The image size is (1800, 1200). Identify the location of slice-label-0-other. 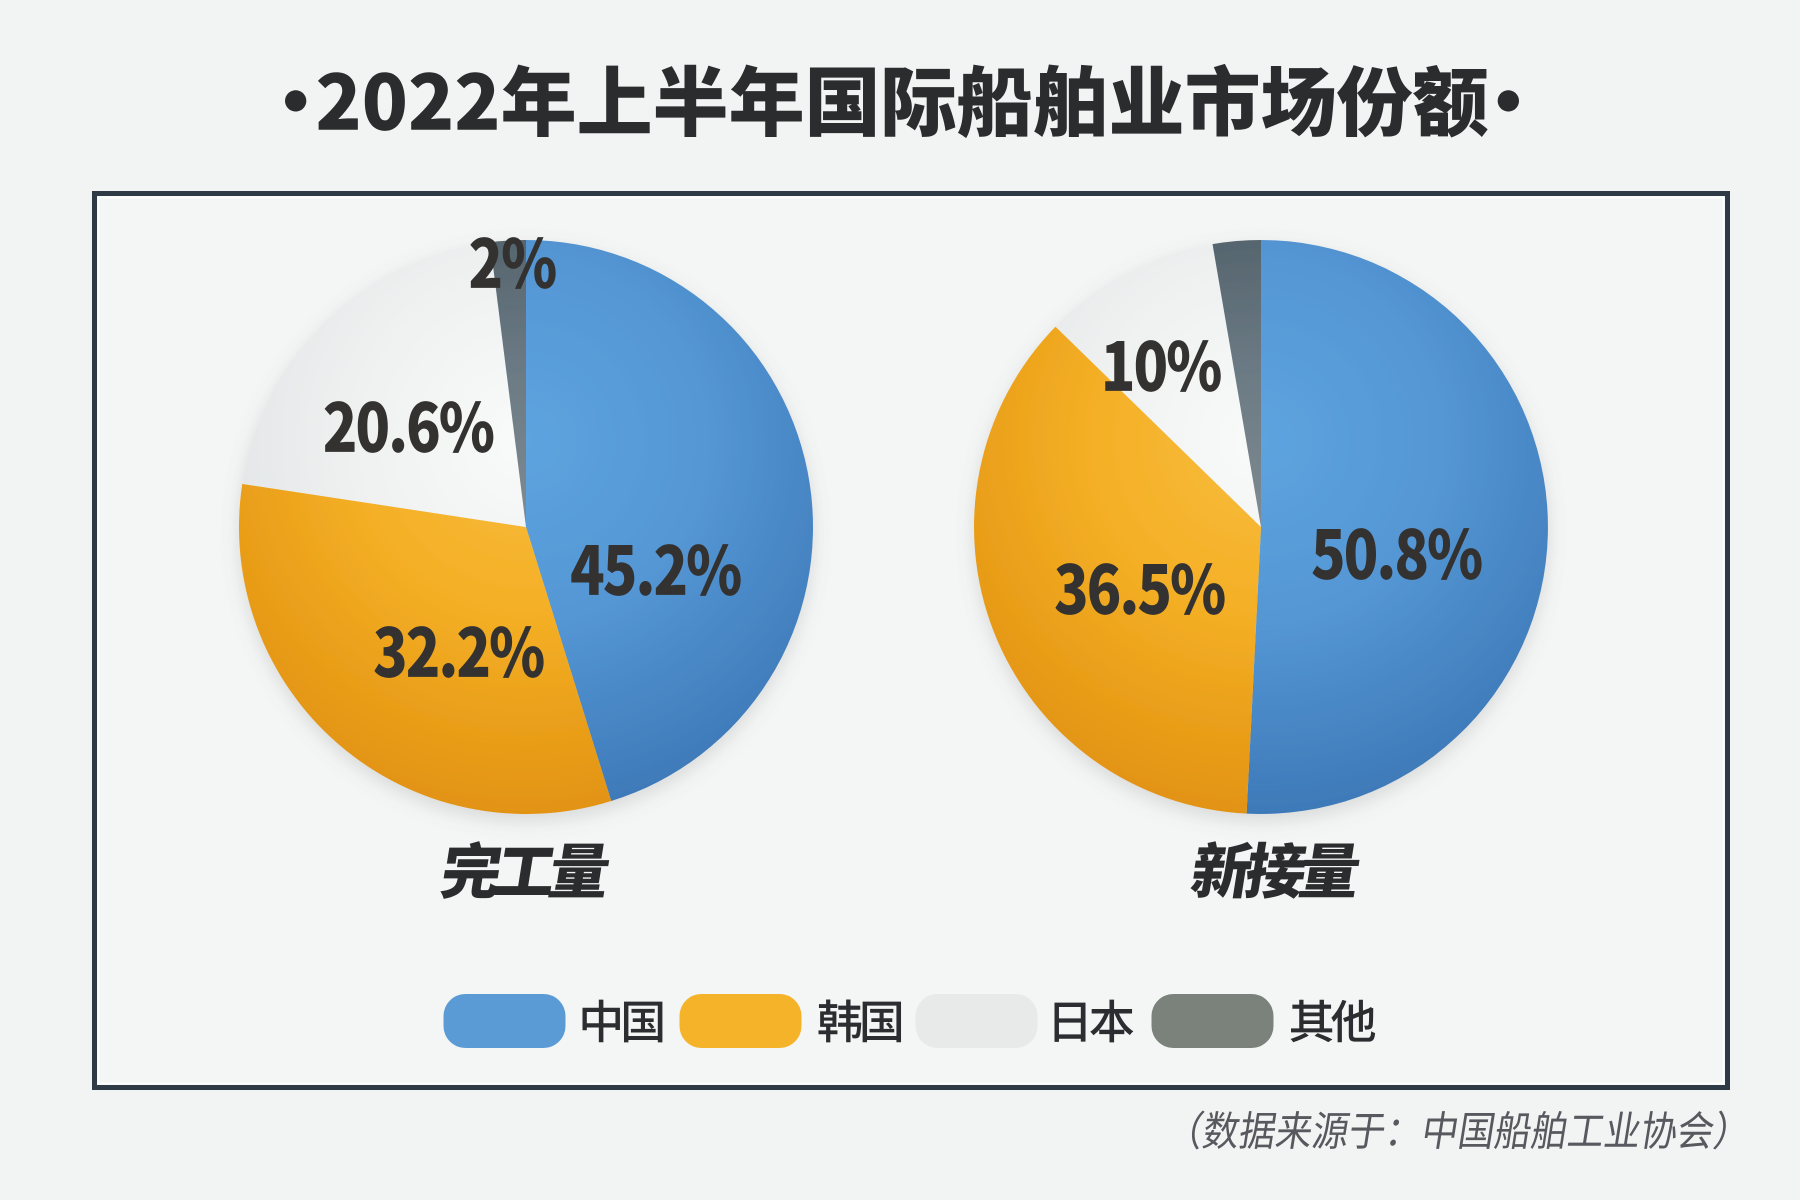
(513, 263).